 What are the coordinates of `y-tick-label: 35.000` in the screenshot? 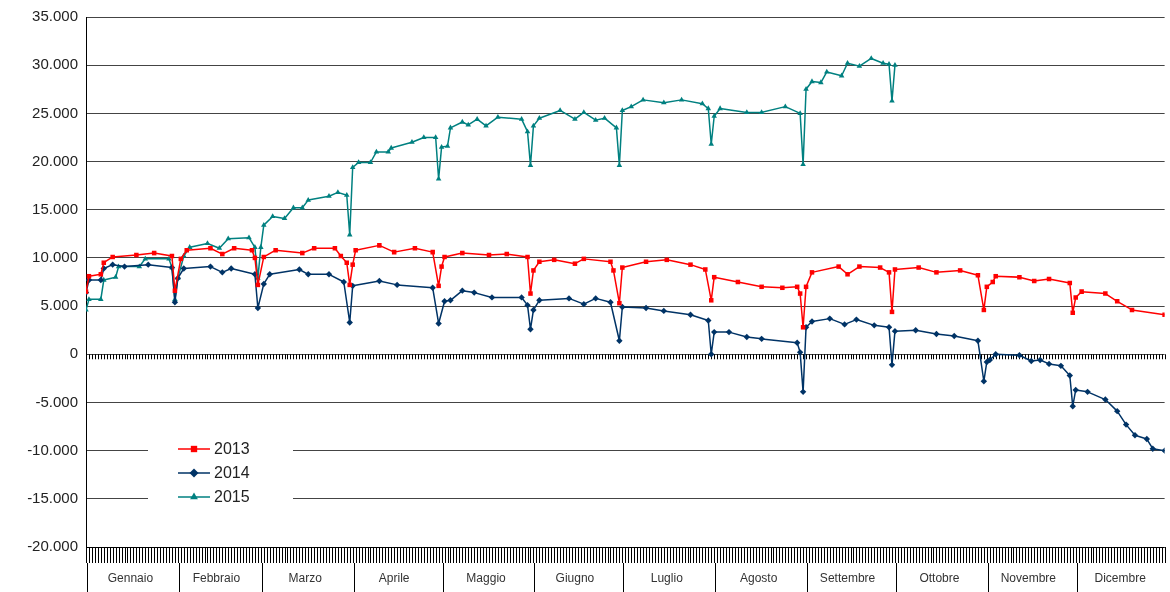 It's located at (55, 16).